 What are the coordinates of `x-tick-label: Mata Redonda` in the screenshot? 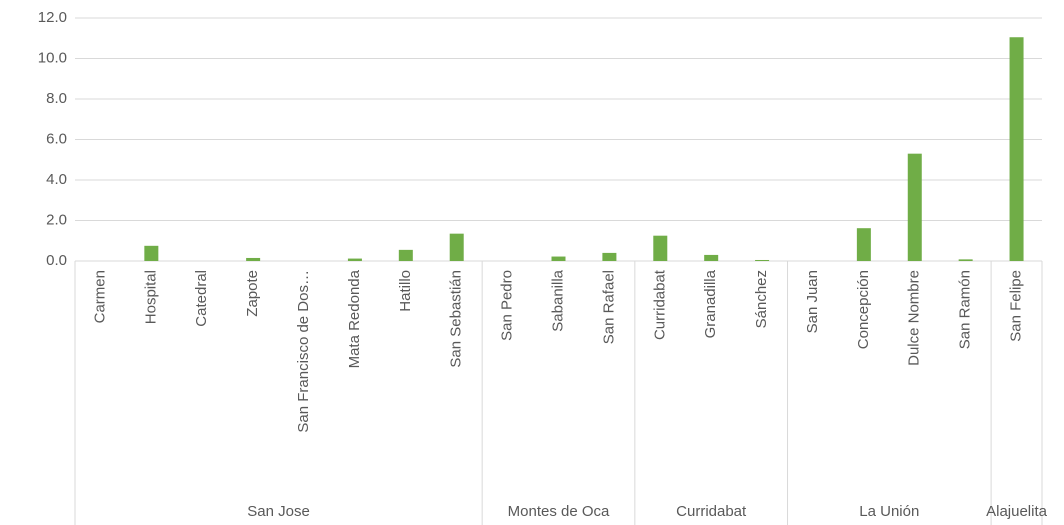 It's located at (354, 318).